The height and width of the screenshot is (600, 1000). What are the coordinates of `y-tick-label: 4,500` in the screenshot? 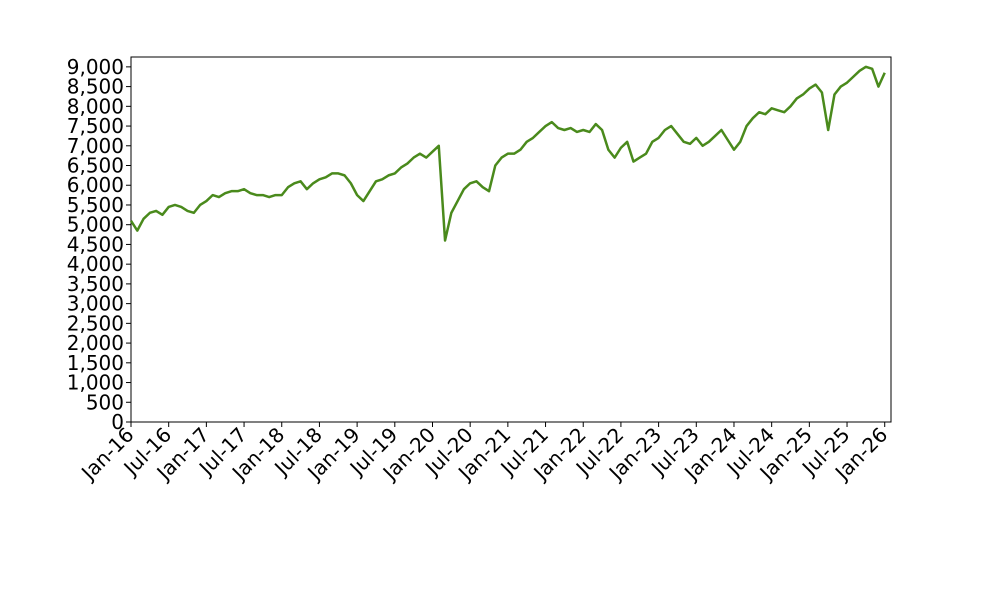 It's located at (95, 244).